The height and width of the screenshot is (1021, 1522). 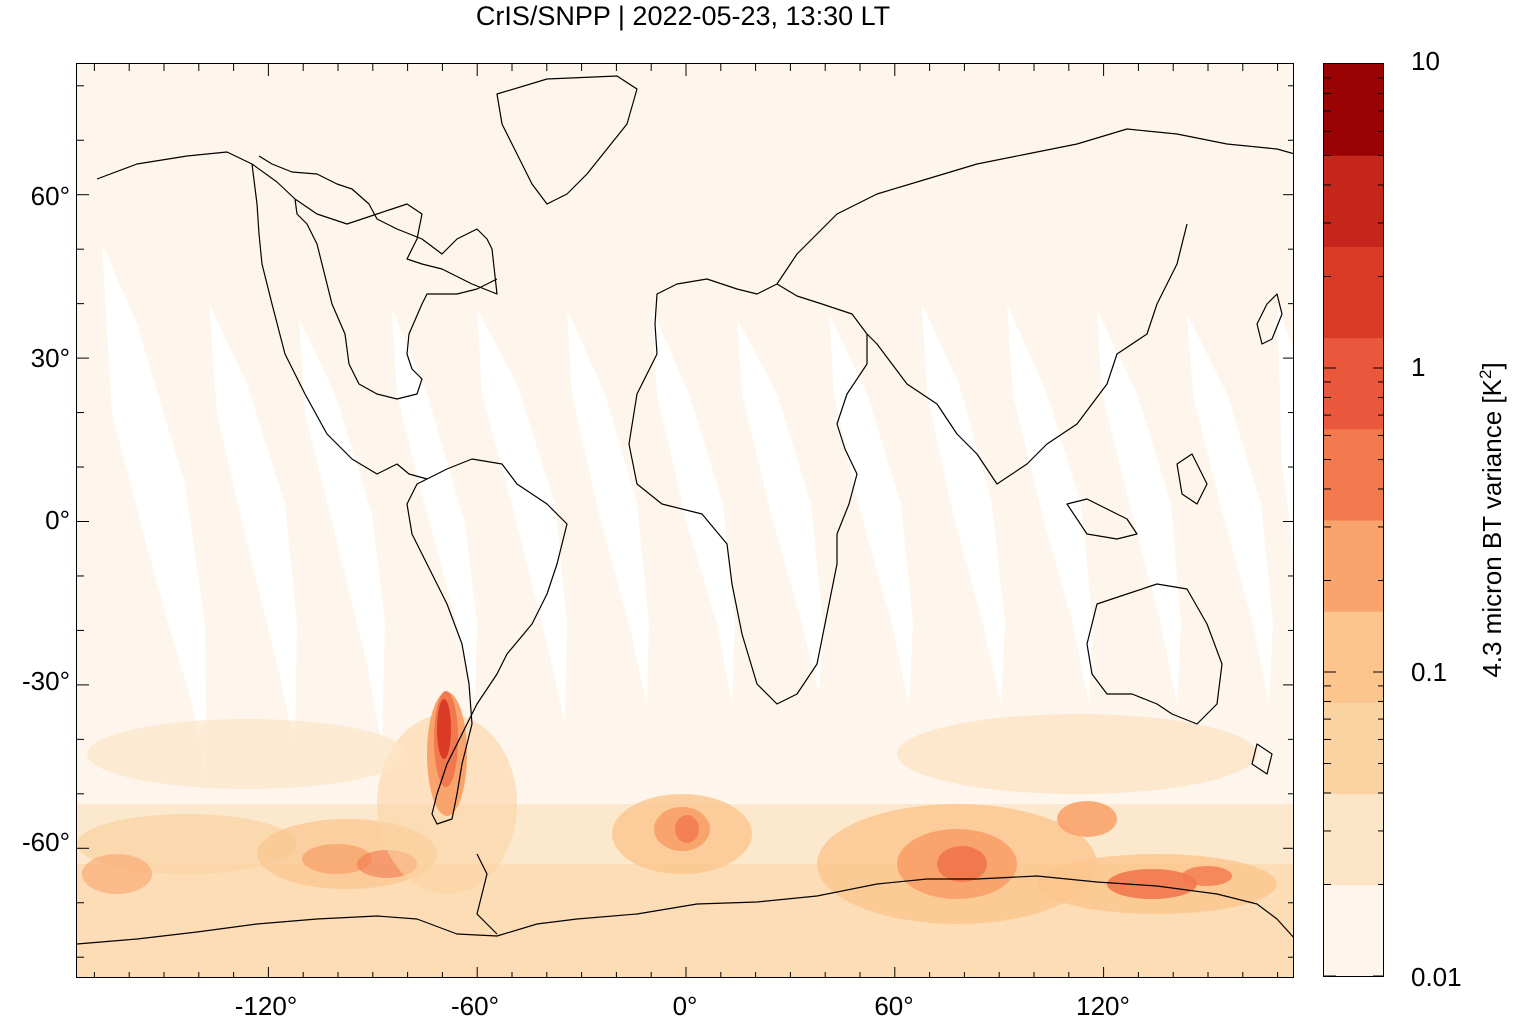 I want to click on colorbar, so click(x=1353, y=520).